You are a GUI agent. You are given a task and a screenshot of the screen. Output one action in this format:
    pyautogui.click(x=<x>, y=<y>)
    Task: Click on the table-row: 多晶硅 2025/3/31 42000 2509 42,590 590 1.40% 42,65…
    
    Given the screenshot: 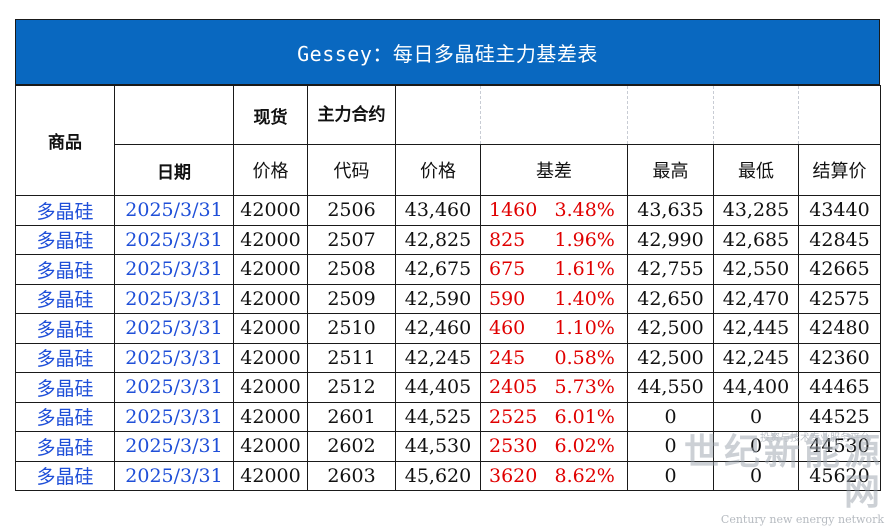 What is the action you would take?
    pyautogui.click(x=448, y=298)
    